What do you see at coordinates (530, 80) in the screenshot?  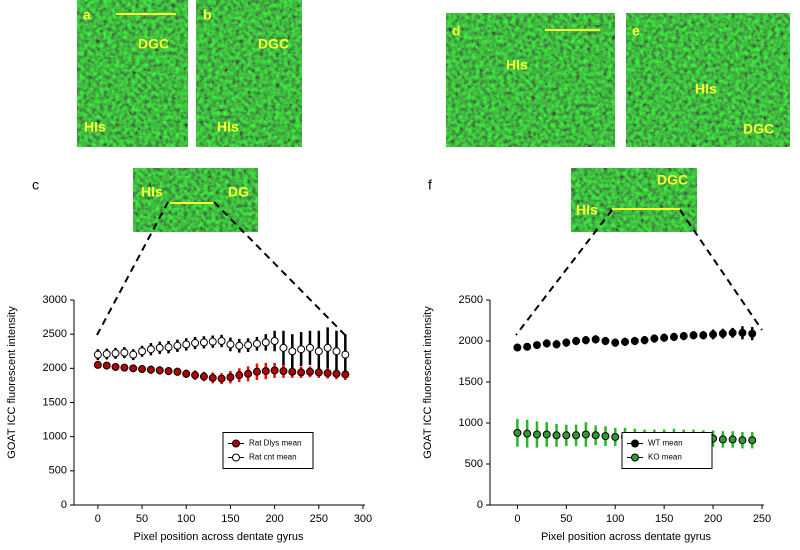 I see `image-d` at bounding box center [530, 80].